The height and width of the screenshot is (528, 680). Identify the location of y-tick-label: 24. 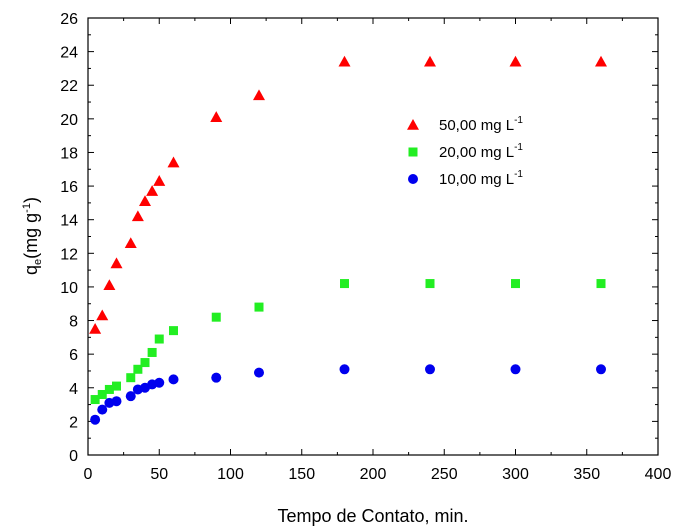
(69, 53).